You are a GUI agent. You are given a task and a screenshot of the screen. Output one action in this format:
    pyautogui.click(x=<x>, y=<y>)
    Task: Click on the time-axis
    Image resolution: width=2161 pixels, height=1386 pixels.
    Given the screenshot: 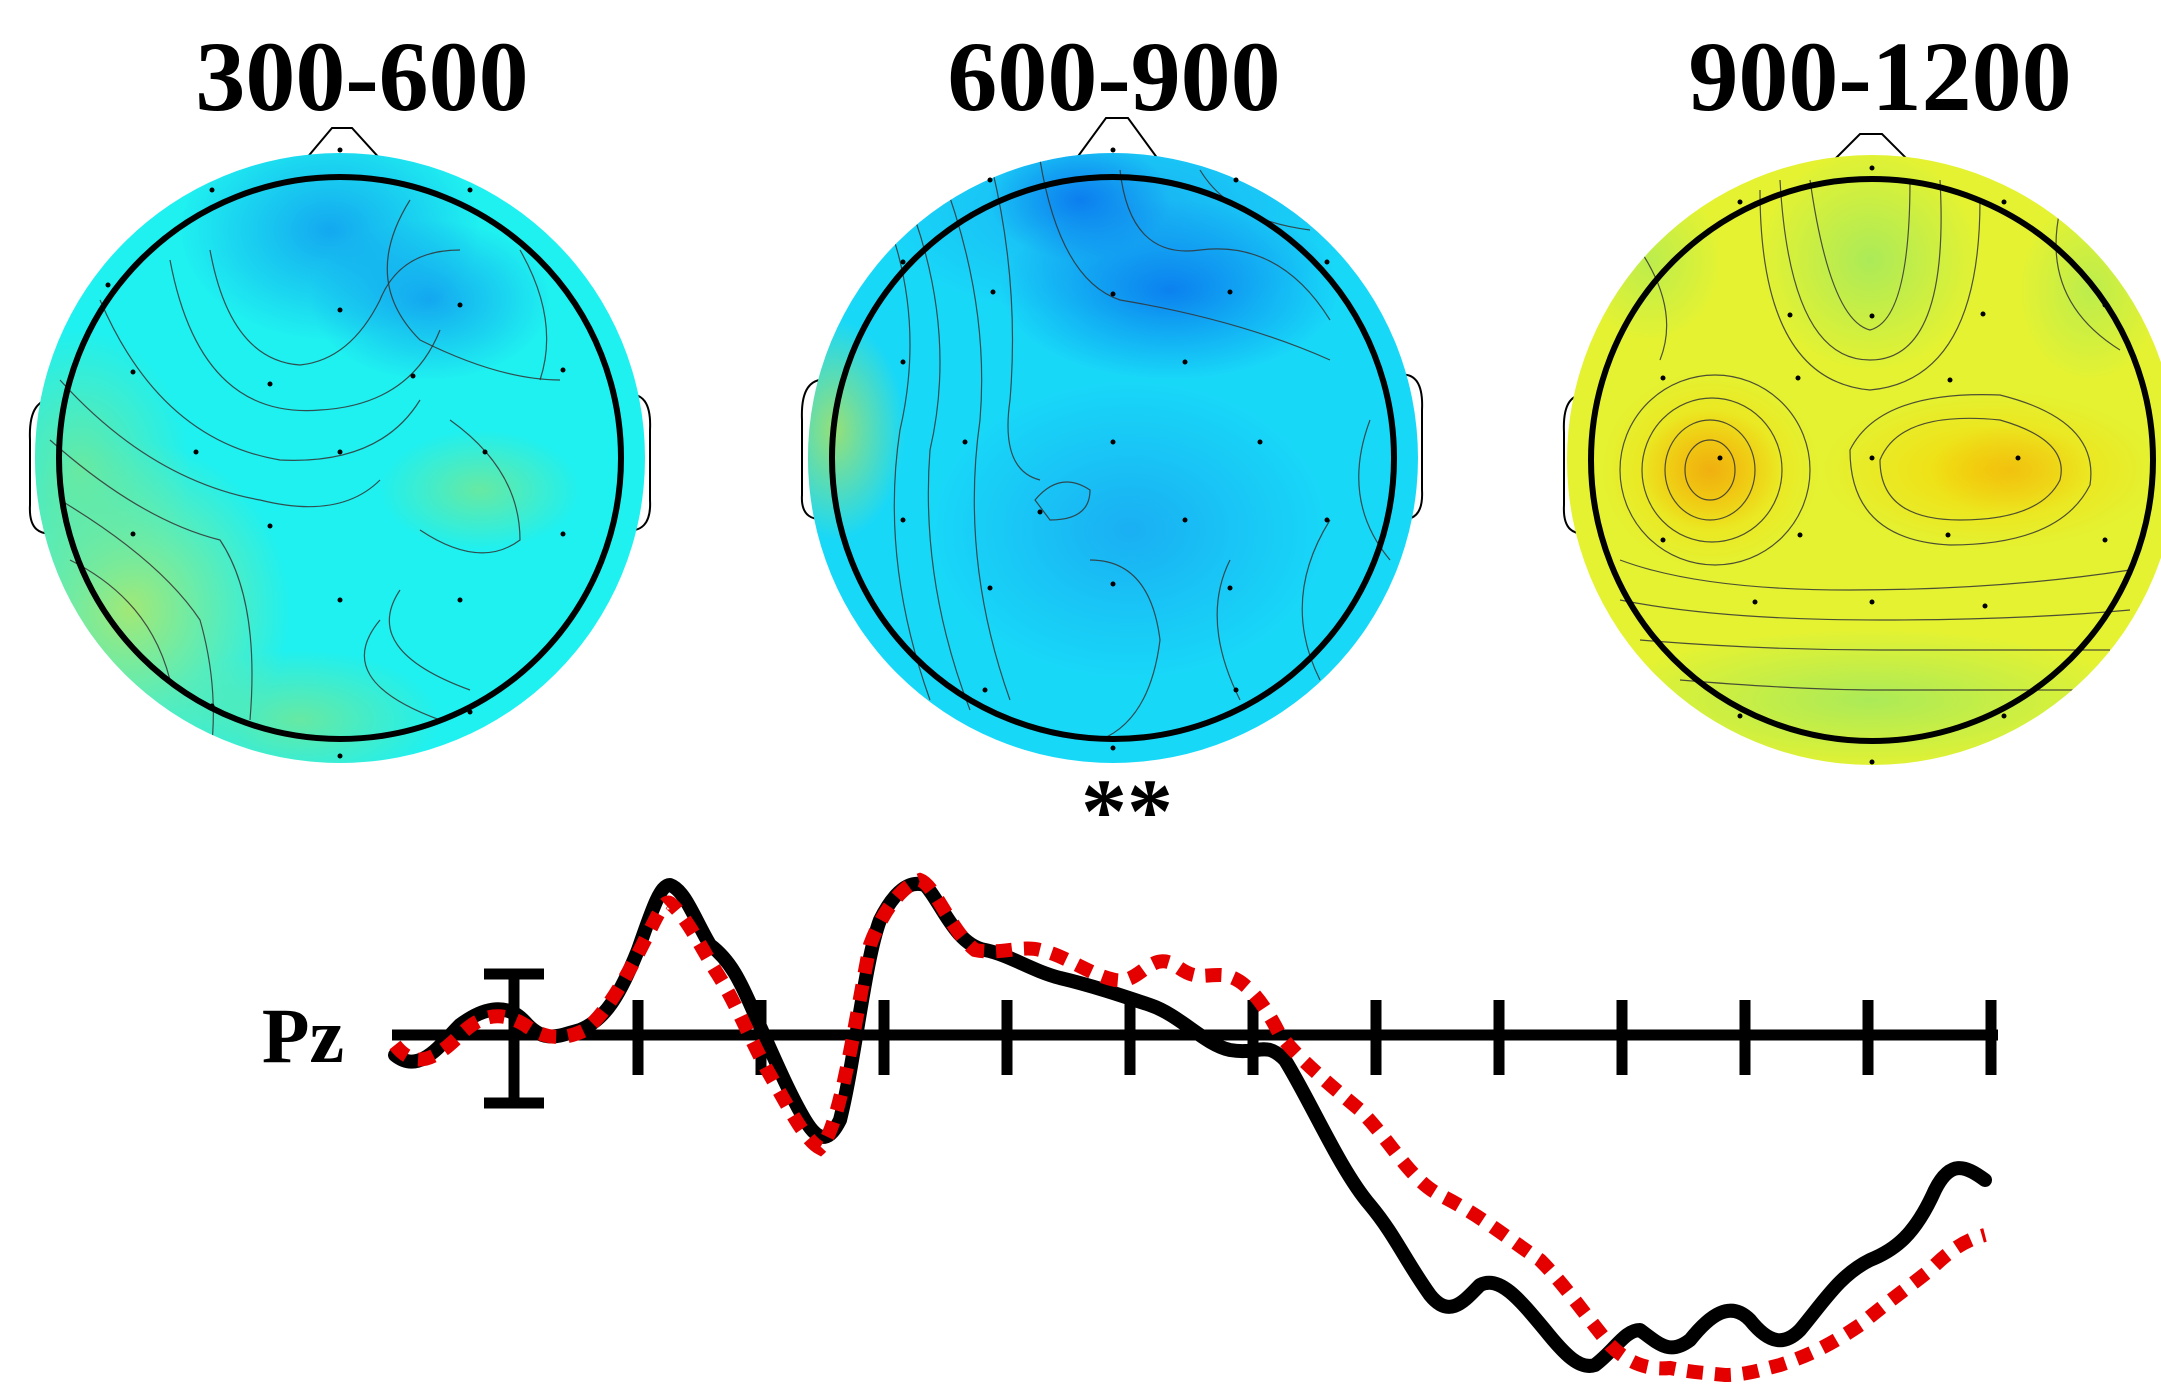 What is the action you would take?
    pyautogui.click(x=1195, y=1037)
    